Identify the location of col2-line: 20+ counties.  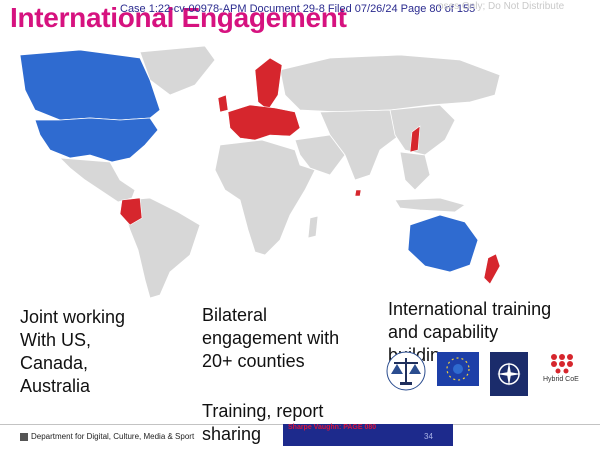
(253, 361).